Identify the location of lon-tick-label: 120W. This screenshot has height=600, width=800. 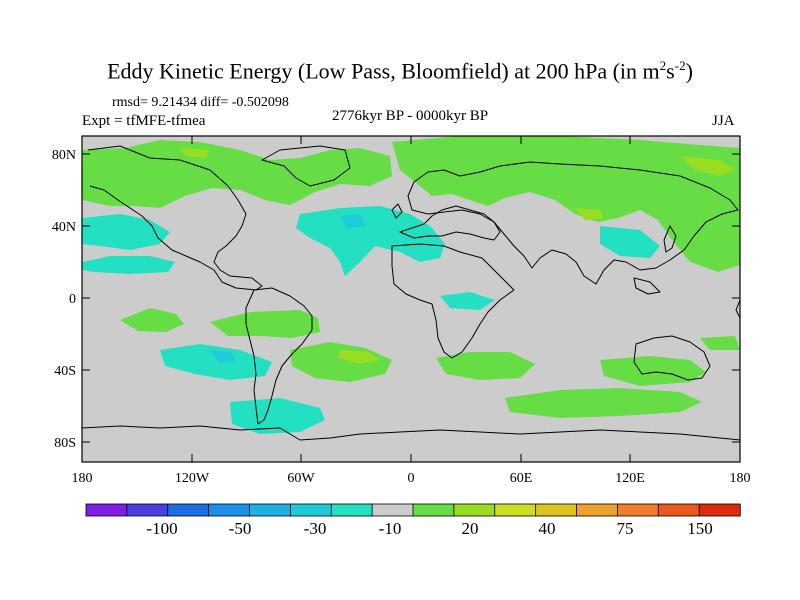
(192, 478).